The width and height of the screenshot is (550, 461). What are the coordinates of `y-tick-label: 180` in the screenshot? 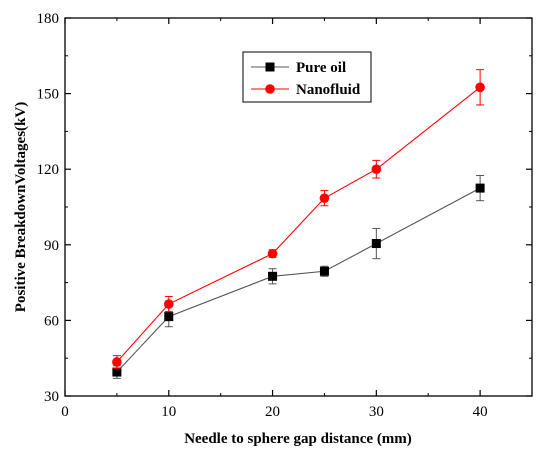 It's located at (48, 19).